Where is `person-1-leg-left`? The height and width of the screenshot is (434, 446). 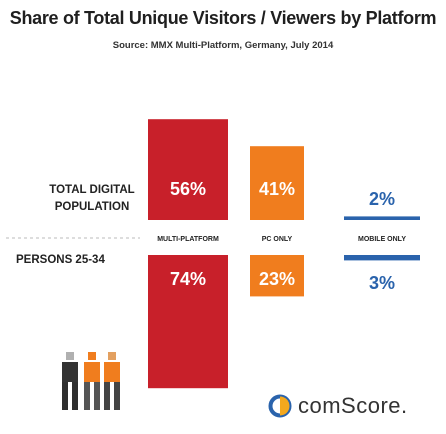
person-1-leg-left is located at coordinates (65, 396).